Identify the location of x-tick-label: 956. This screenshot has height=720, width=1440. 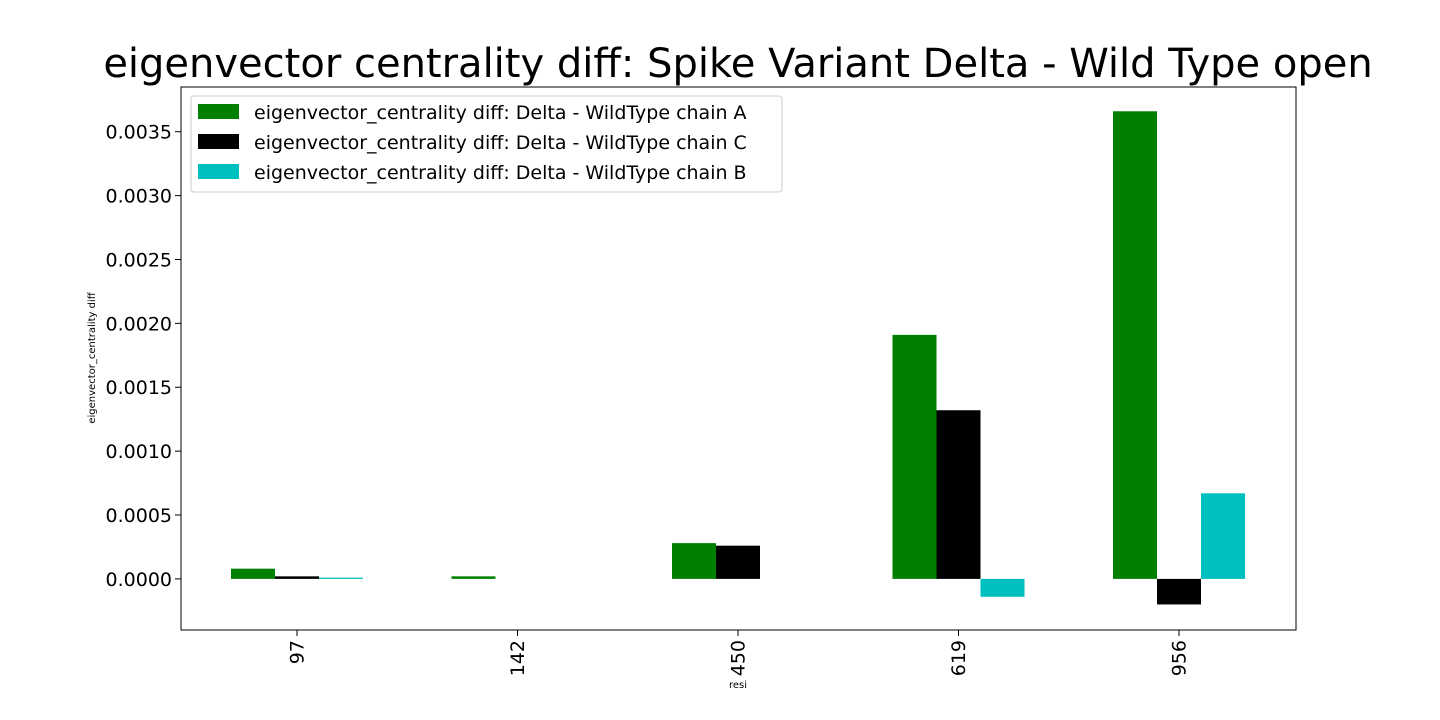
(1180, 658).